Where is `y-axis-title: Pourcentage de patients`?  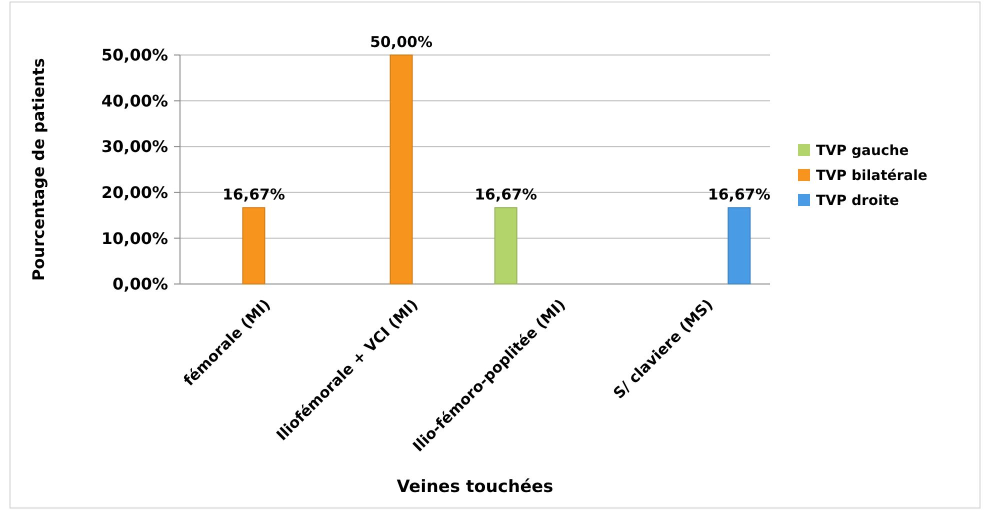
y-axis-title: Pourcentage de patients is located at coordinates (38, 169).